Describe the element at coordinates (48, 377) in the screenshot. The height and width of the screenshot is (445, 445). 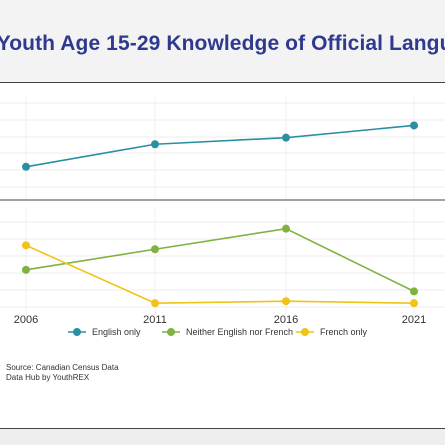
I see `credit-line: Data Hub by YouthREX` at that location.